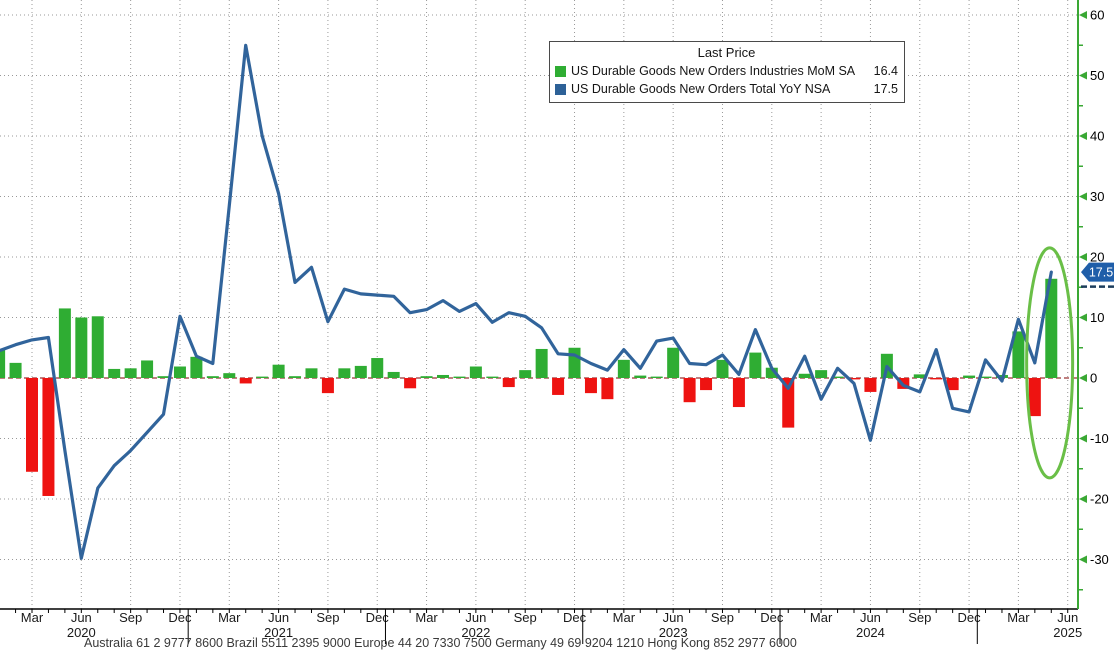 The height and width of the screenshot is (650, 1114). What do you see at coordinates (278, 632) in the screenshot?
I see `x-axis-year-label: 2021` at bounding box center [278, 632].